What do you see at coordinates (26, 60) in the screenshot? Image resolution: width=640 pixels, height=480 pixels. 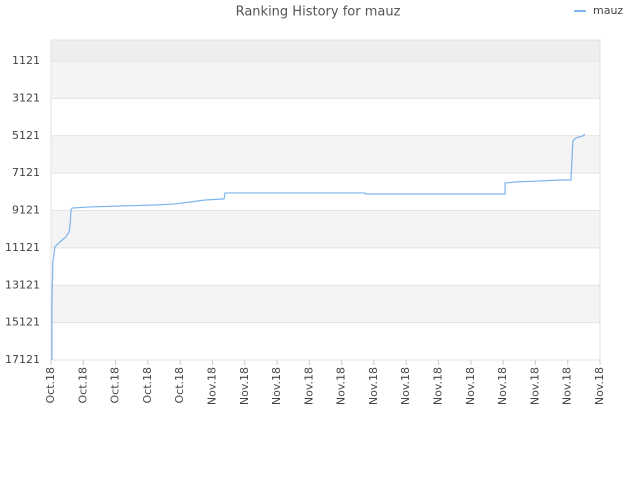 I see `y-tick-label: 1121` at bounding box center [26, 60].